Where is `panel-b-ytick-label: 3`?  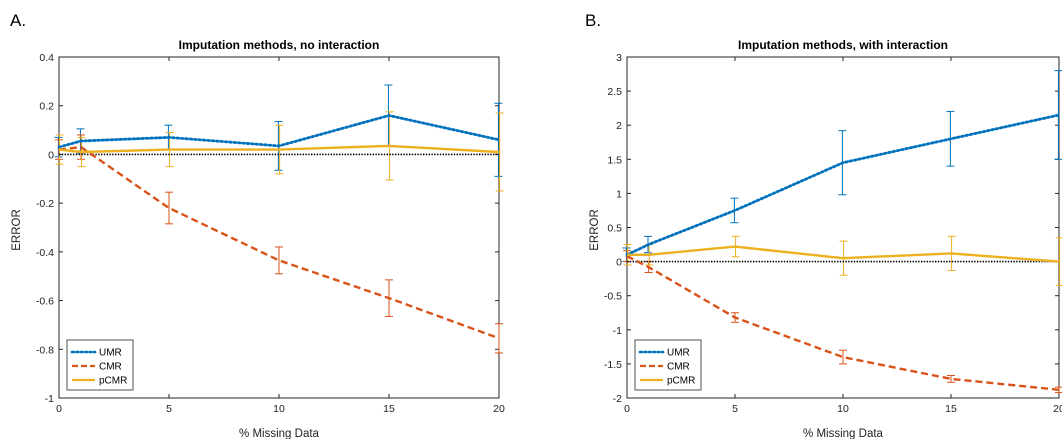
panel-b-ytick-label: 3 is located at coordinates (619, 58).